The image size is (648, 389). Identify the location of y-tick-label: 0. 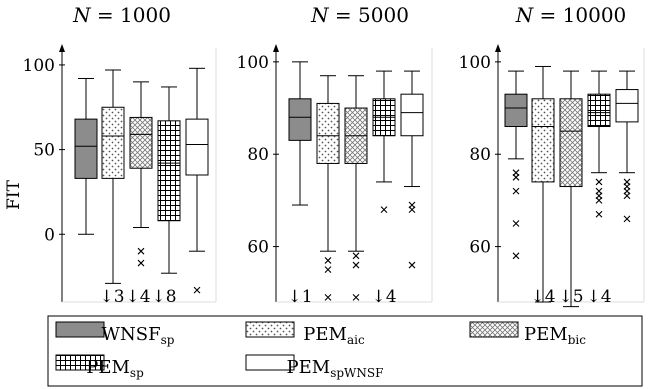
(49, 235).